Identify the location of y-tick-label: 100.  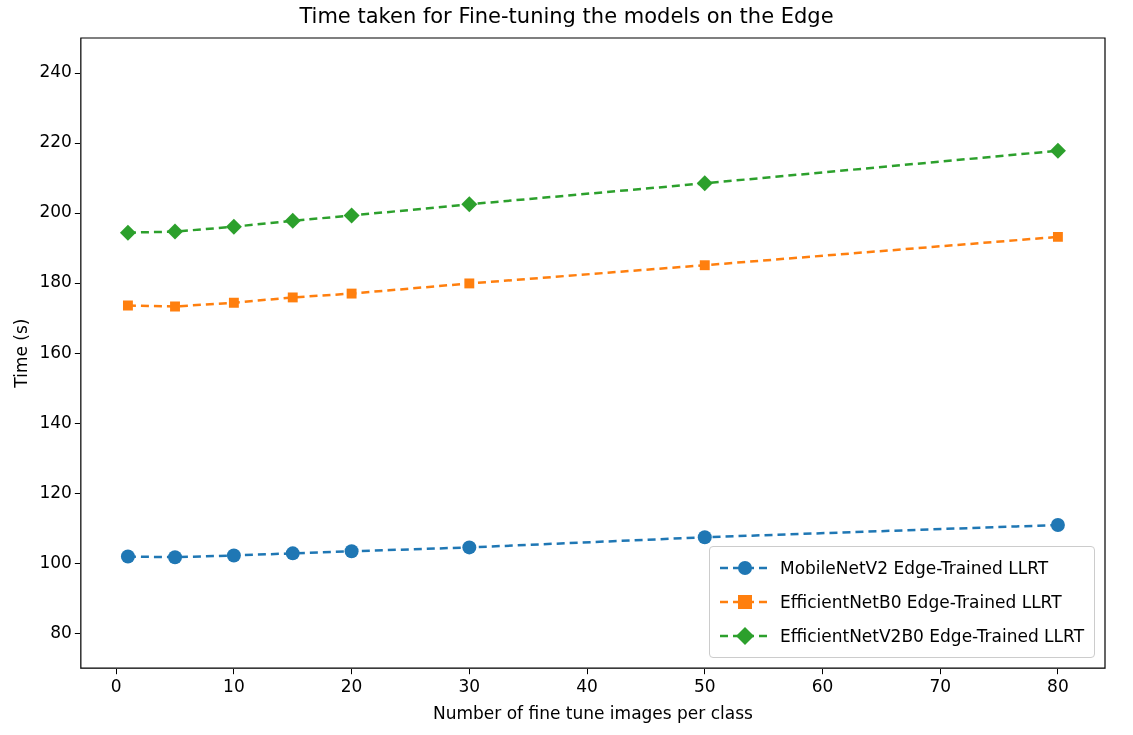
(55, 561).